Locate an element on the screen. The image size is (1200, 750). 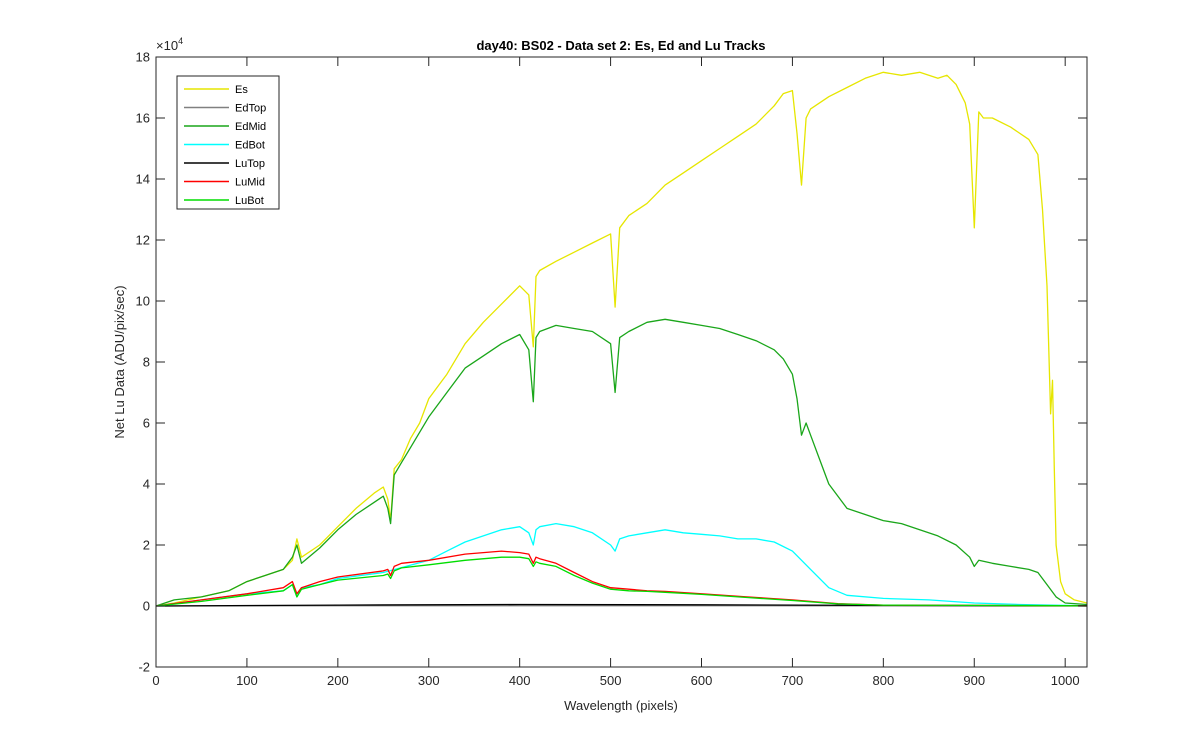
series-line-lubot is located at coordinates (621, 581).